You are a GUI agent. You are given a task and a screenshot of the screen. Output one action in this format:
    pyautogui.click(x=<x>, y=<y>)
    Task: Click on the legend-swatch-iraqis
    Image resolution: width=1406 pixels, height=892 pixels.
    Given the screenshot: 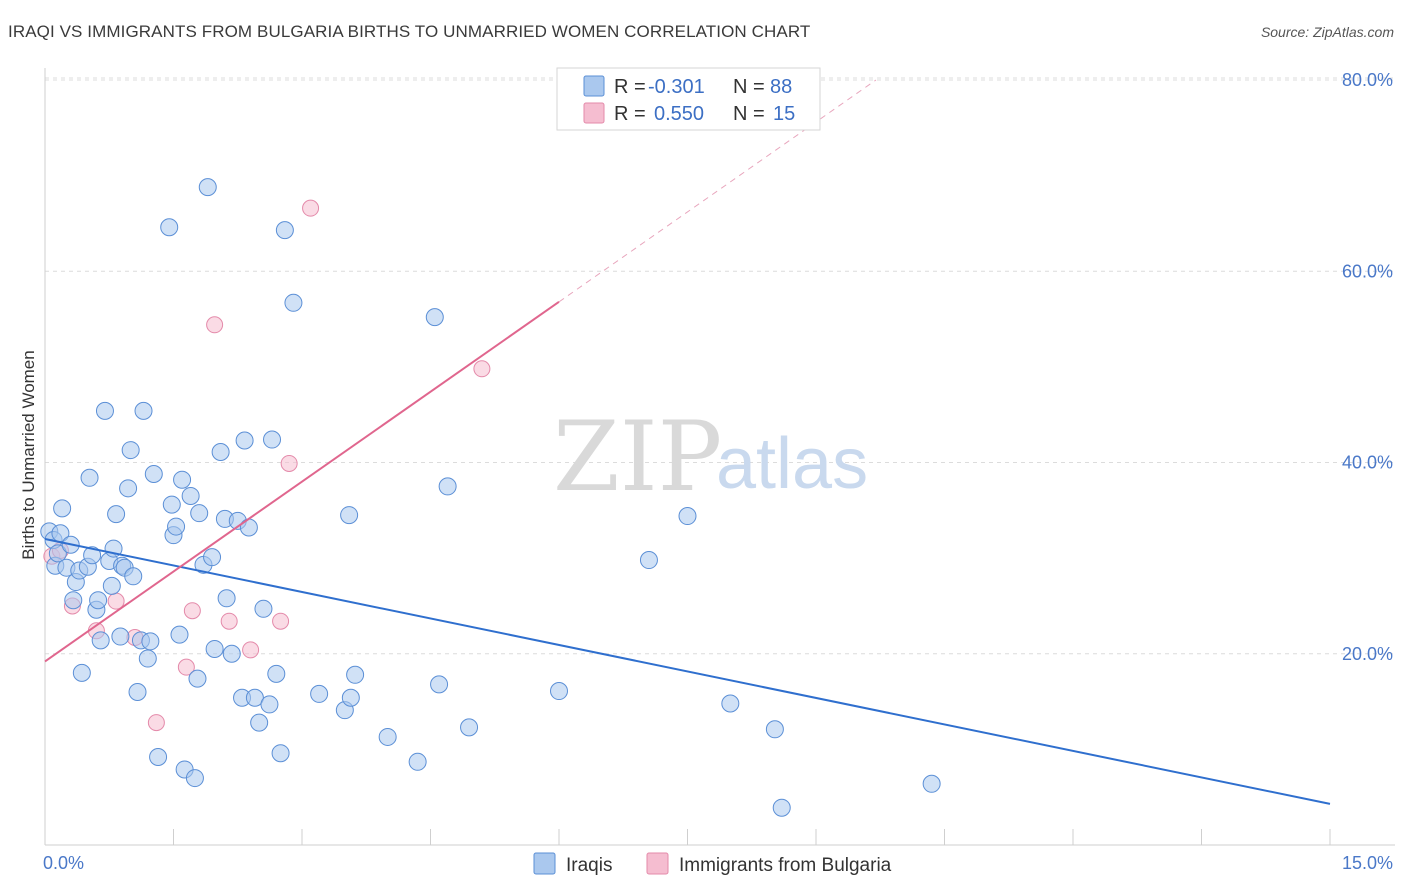 What is the action you would take?
    pyautogui.click(x=594, y=86)
    